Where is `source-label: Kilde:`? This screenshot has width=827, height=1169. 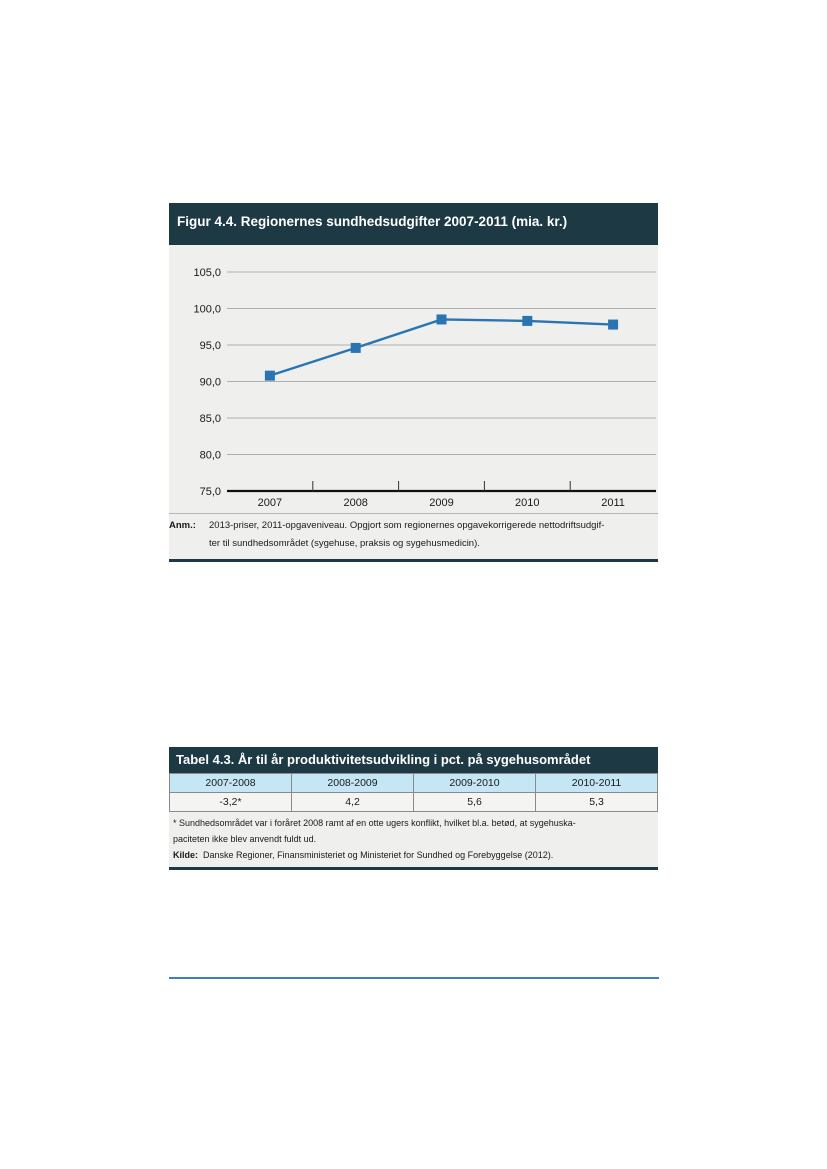 source-label: Kilde: is located at coordinates (186, 855).